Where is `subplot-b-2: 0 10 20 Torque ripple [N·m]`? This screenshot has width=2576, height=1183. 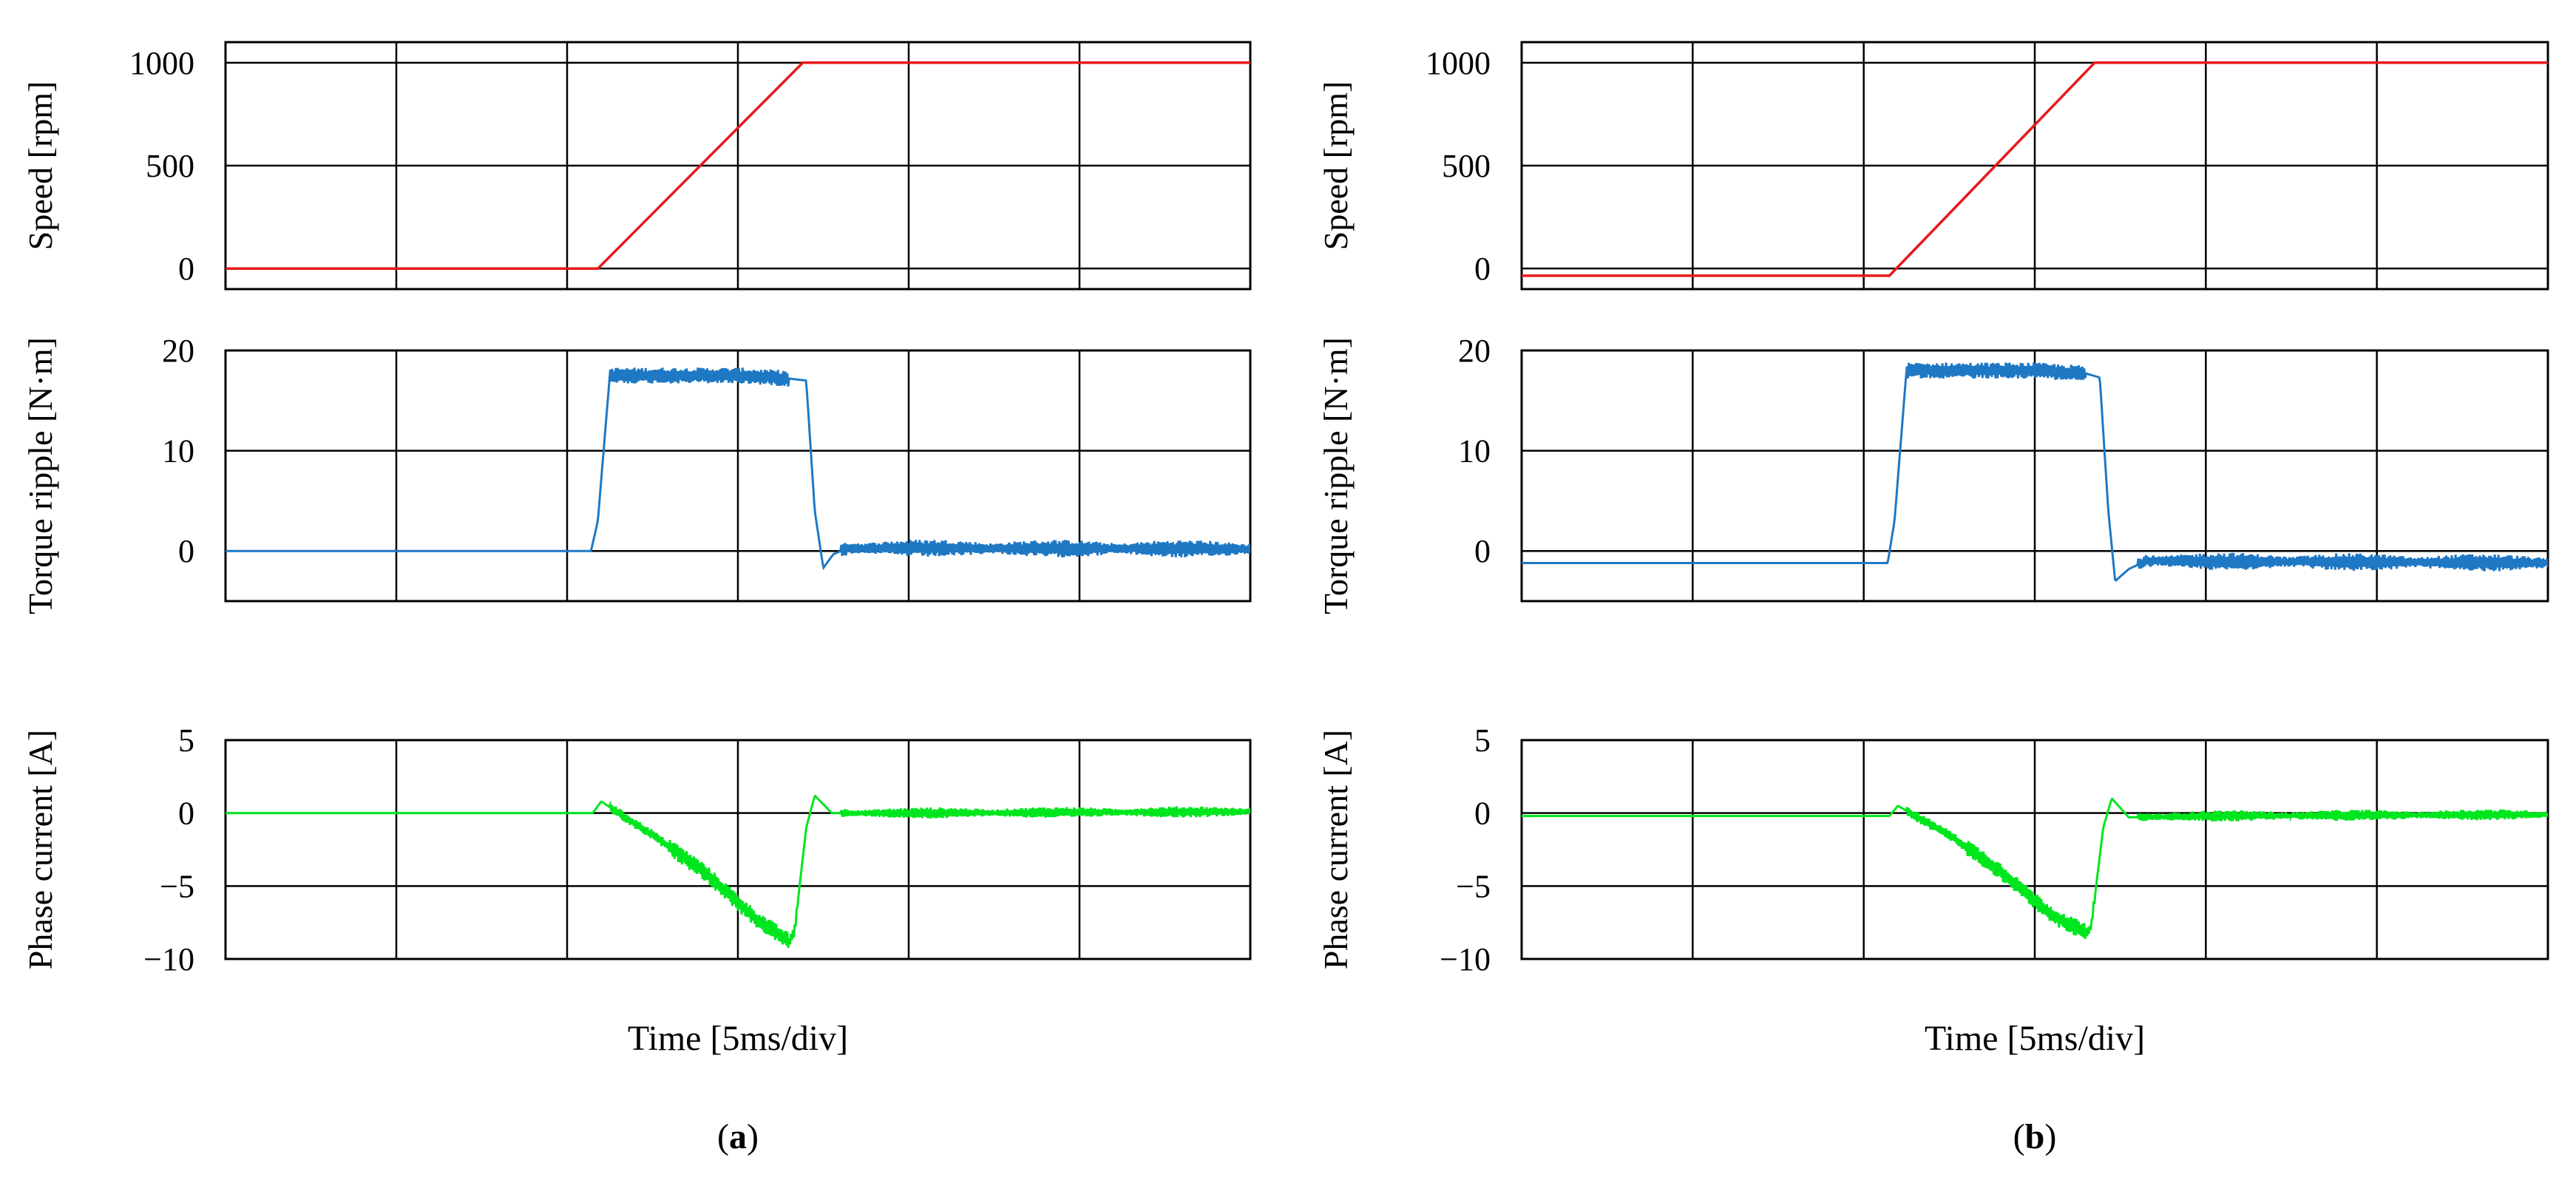 subplot-b-2: 0 10 20 Torque ripple [N·m] is located at coordinates (1933, 473).